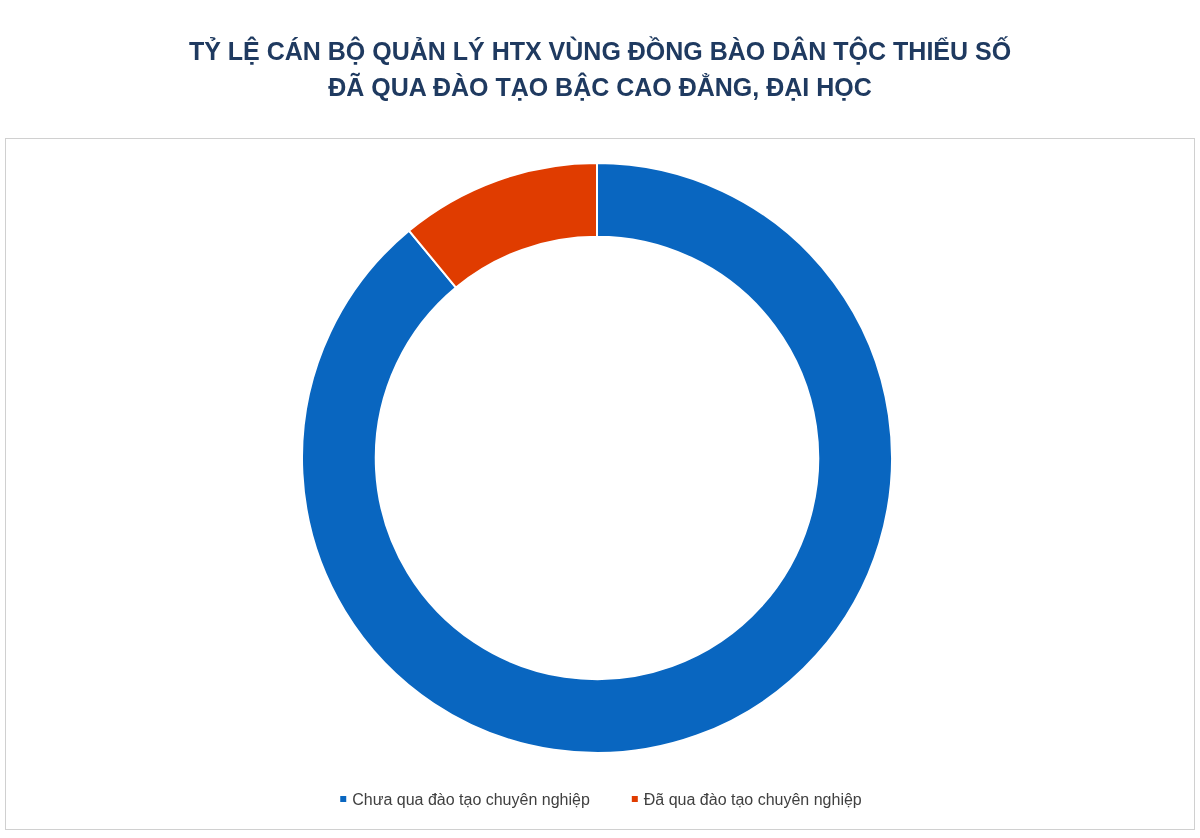  What do you see at coordinates (600, 68) in the screenshot?
I see `chart-title: TỶ LỆ CÁN BỘ QUẢN LÝ HTX VÙNG ĐỒNG BÀO DÂN TỘC THIỂU SỐ ĐÃ QUA ĐÀO TẠO BẬC CAO ĐẲNG, ĐẠI HỌC` at bounding box center [600, 68].